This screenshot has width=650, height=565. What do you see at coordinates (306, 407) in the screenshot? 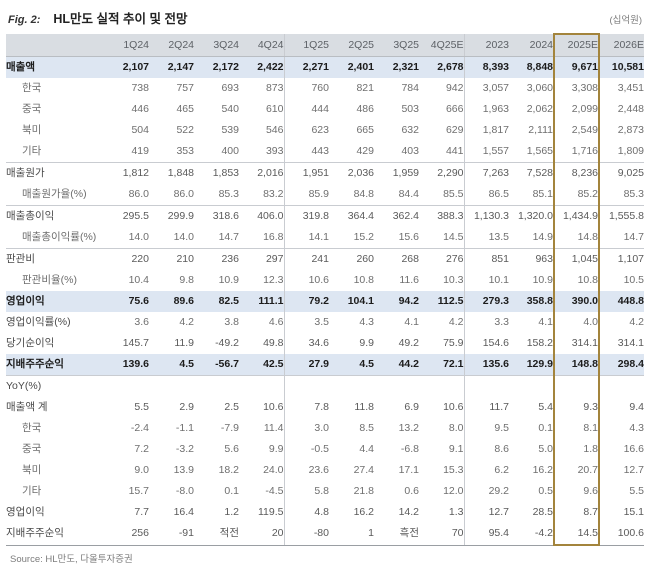
I see `table-cell: 7.8` at bounding box center [306, 407].